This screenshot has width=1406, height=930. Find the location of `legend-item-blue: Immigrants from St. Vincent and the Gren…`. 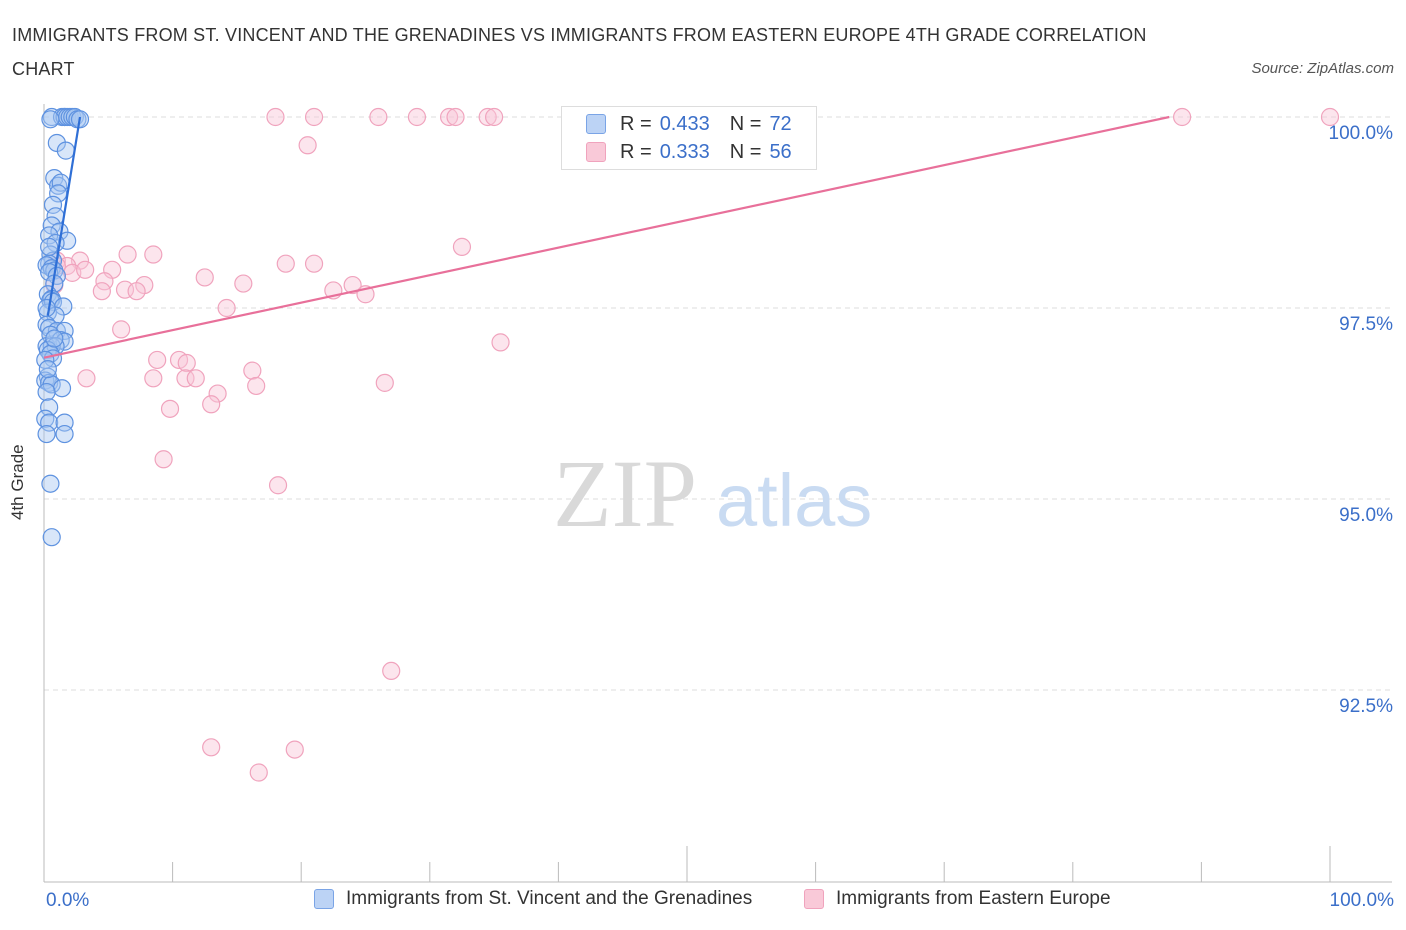

legend-item-blue: Immigrants from St. Vincent and the Gren… is located at coordinates (533, 899).